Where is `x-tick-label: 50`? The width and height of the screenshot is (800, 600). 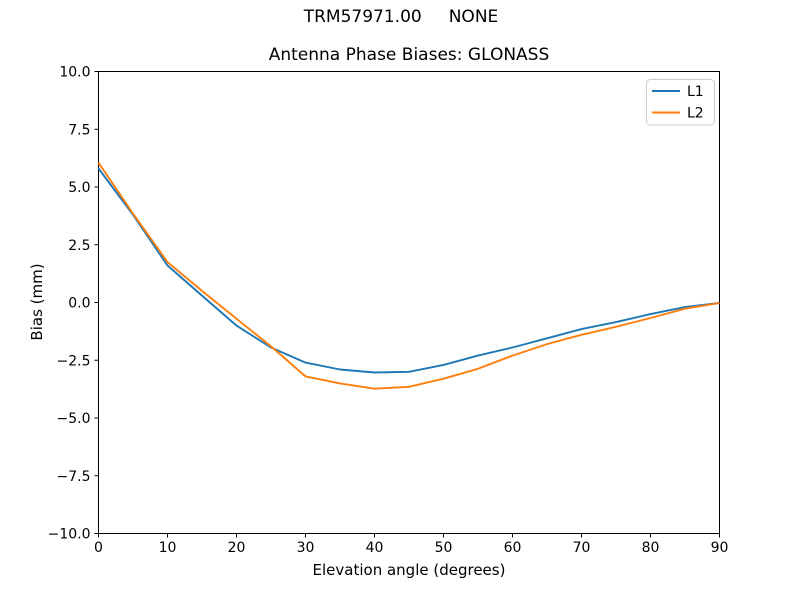
x-tick-label: 50 is located at coordinates (444, 548).